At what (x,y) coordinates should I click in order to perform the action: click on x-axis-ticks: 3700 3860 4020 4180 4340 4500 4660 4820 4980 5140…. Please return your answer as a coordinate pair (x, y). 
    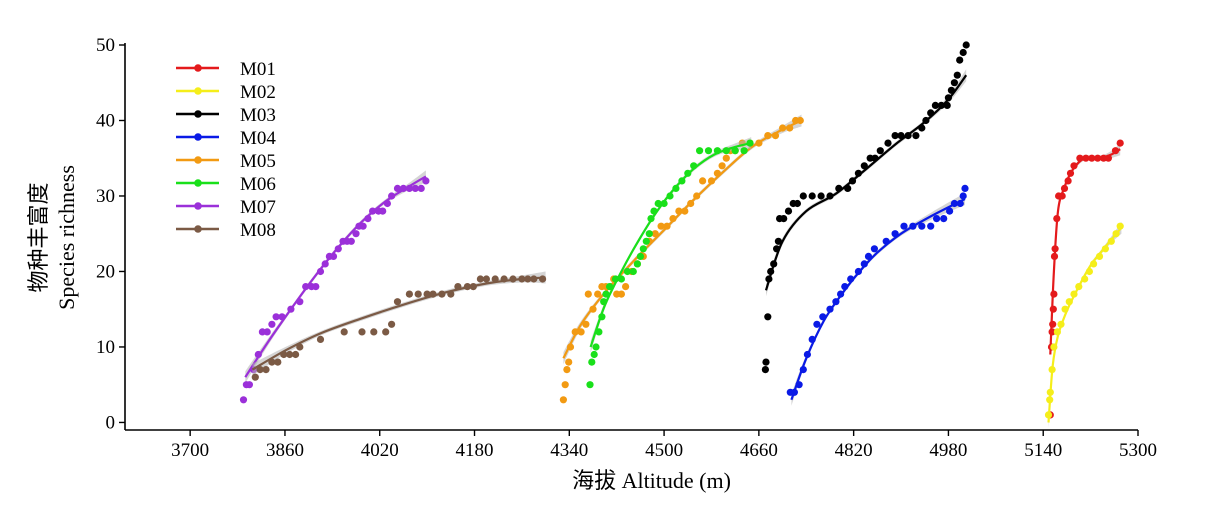
    Looking at the image, I should click on (664, 445).